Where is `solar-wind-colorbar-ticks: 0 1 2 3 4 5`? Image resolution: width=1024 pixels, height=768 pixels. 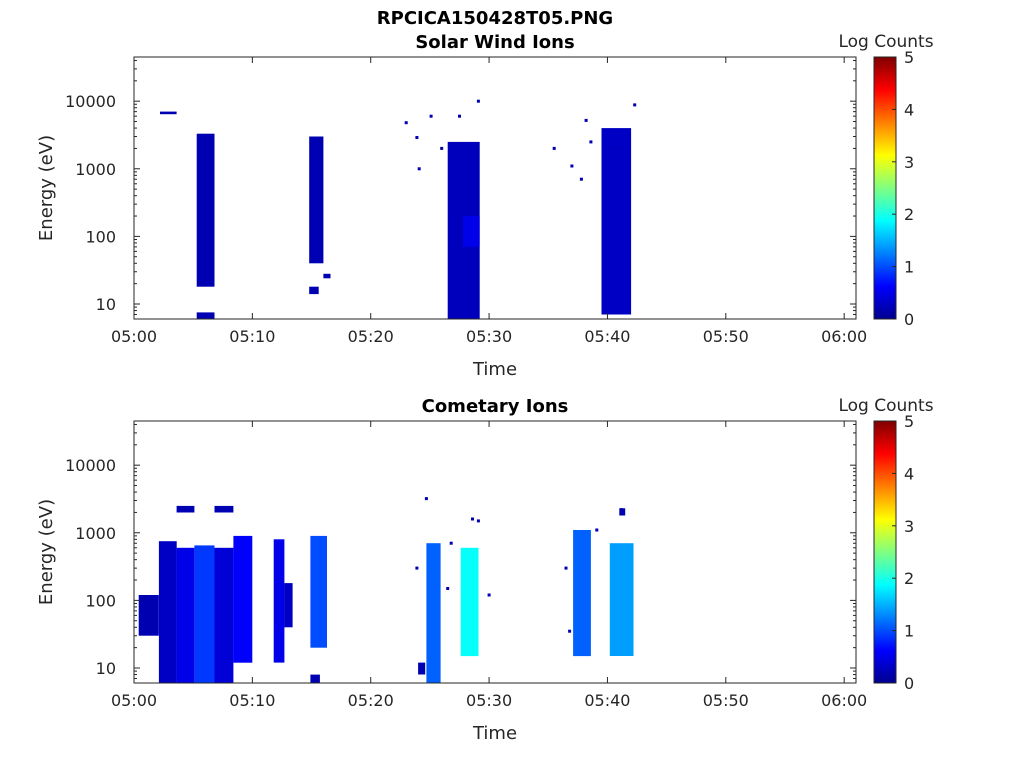
solar-wind-colorbar-ticks: 0 1 2 3 4 5 is located at coordinates (903, 188).